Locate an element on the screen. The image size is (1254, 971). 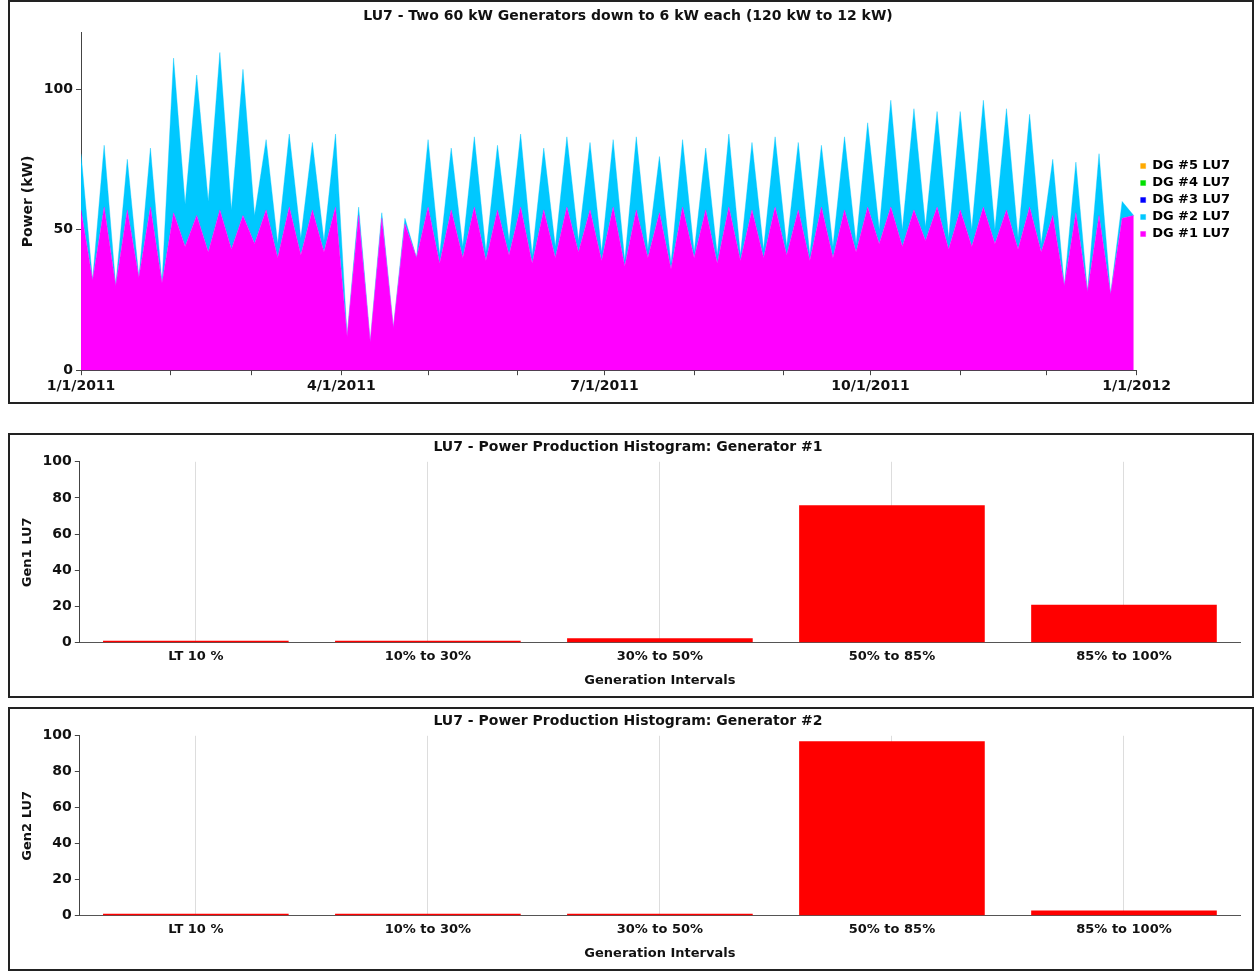
chart-title: LU7 - Two 60 kW Generators down to 6 kW each (120 kW to 12 kW) is located at coordinates (628, 15).